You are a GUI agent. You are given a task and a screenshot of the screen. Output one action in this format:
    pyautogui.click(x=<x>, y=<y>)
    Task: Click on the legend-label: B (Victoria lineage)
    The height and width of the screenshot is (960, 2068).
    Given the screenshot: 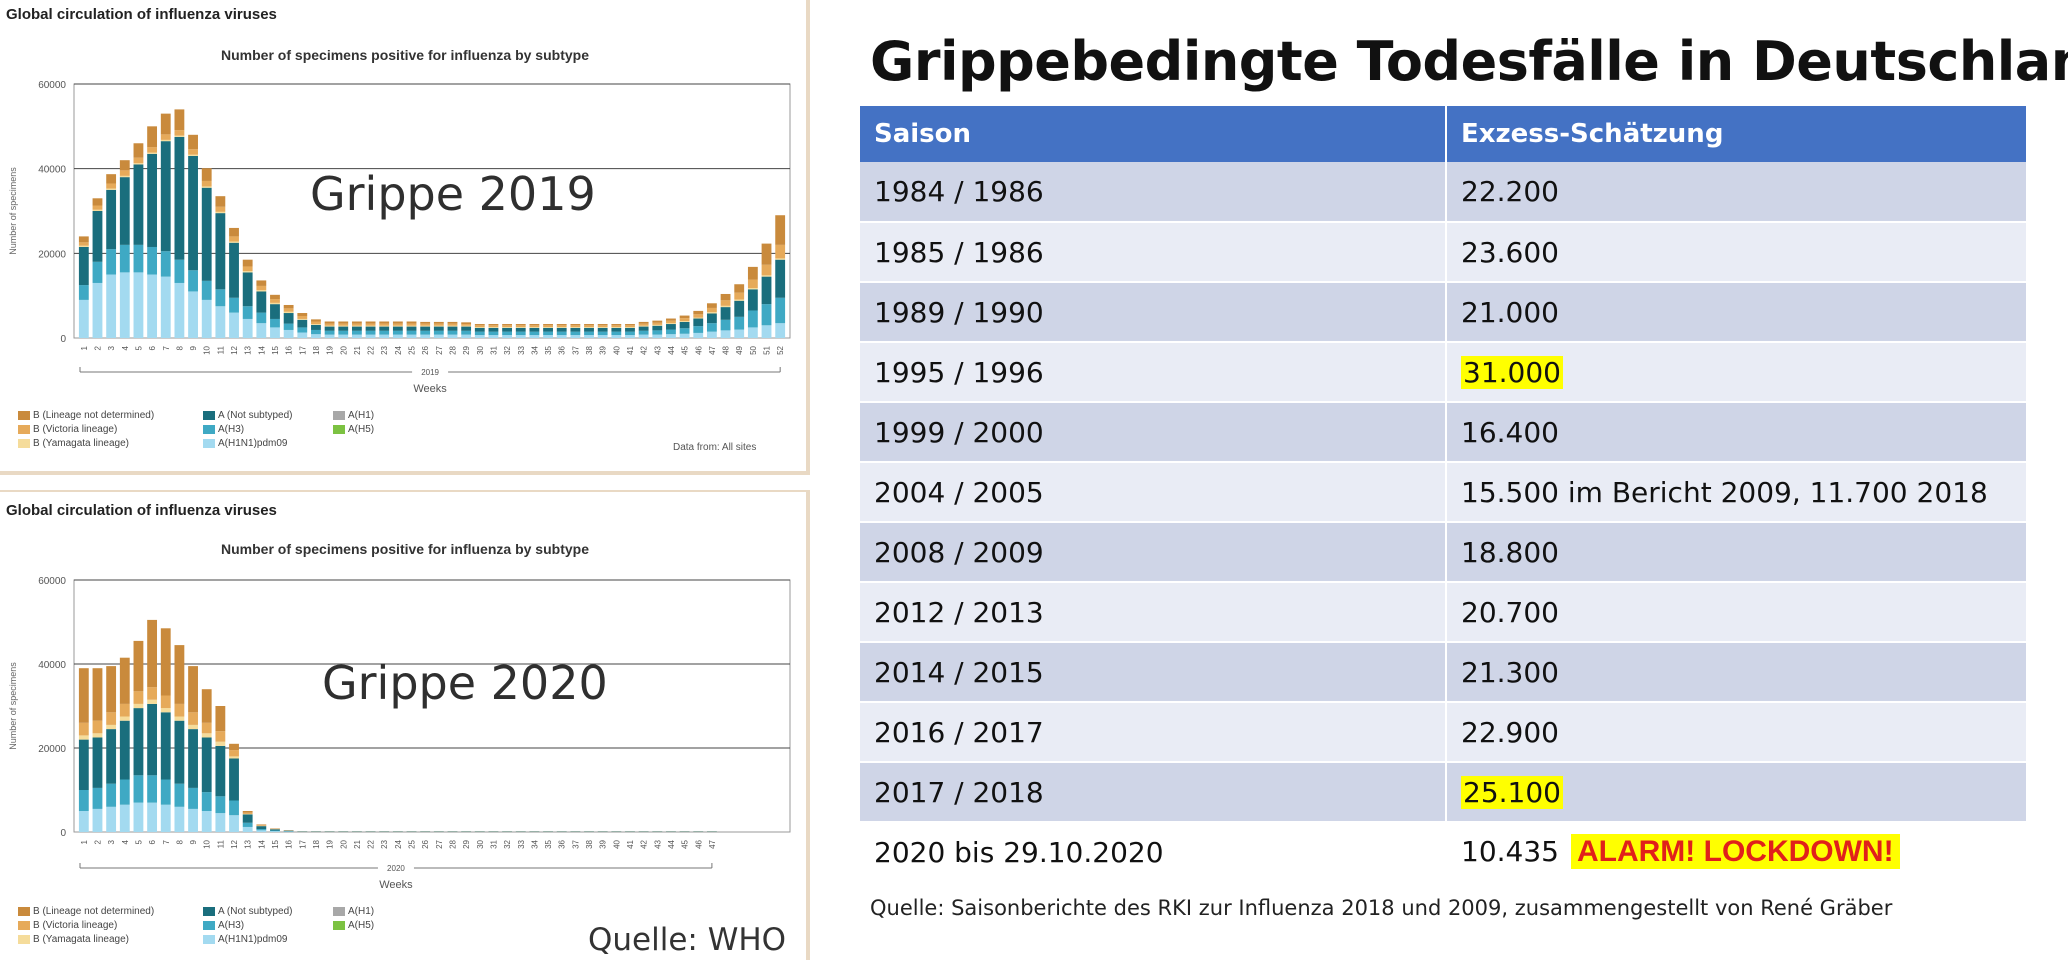 What is the action you would take?
    pyautogui.click(x=75, y=429)
    